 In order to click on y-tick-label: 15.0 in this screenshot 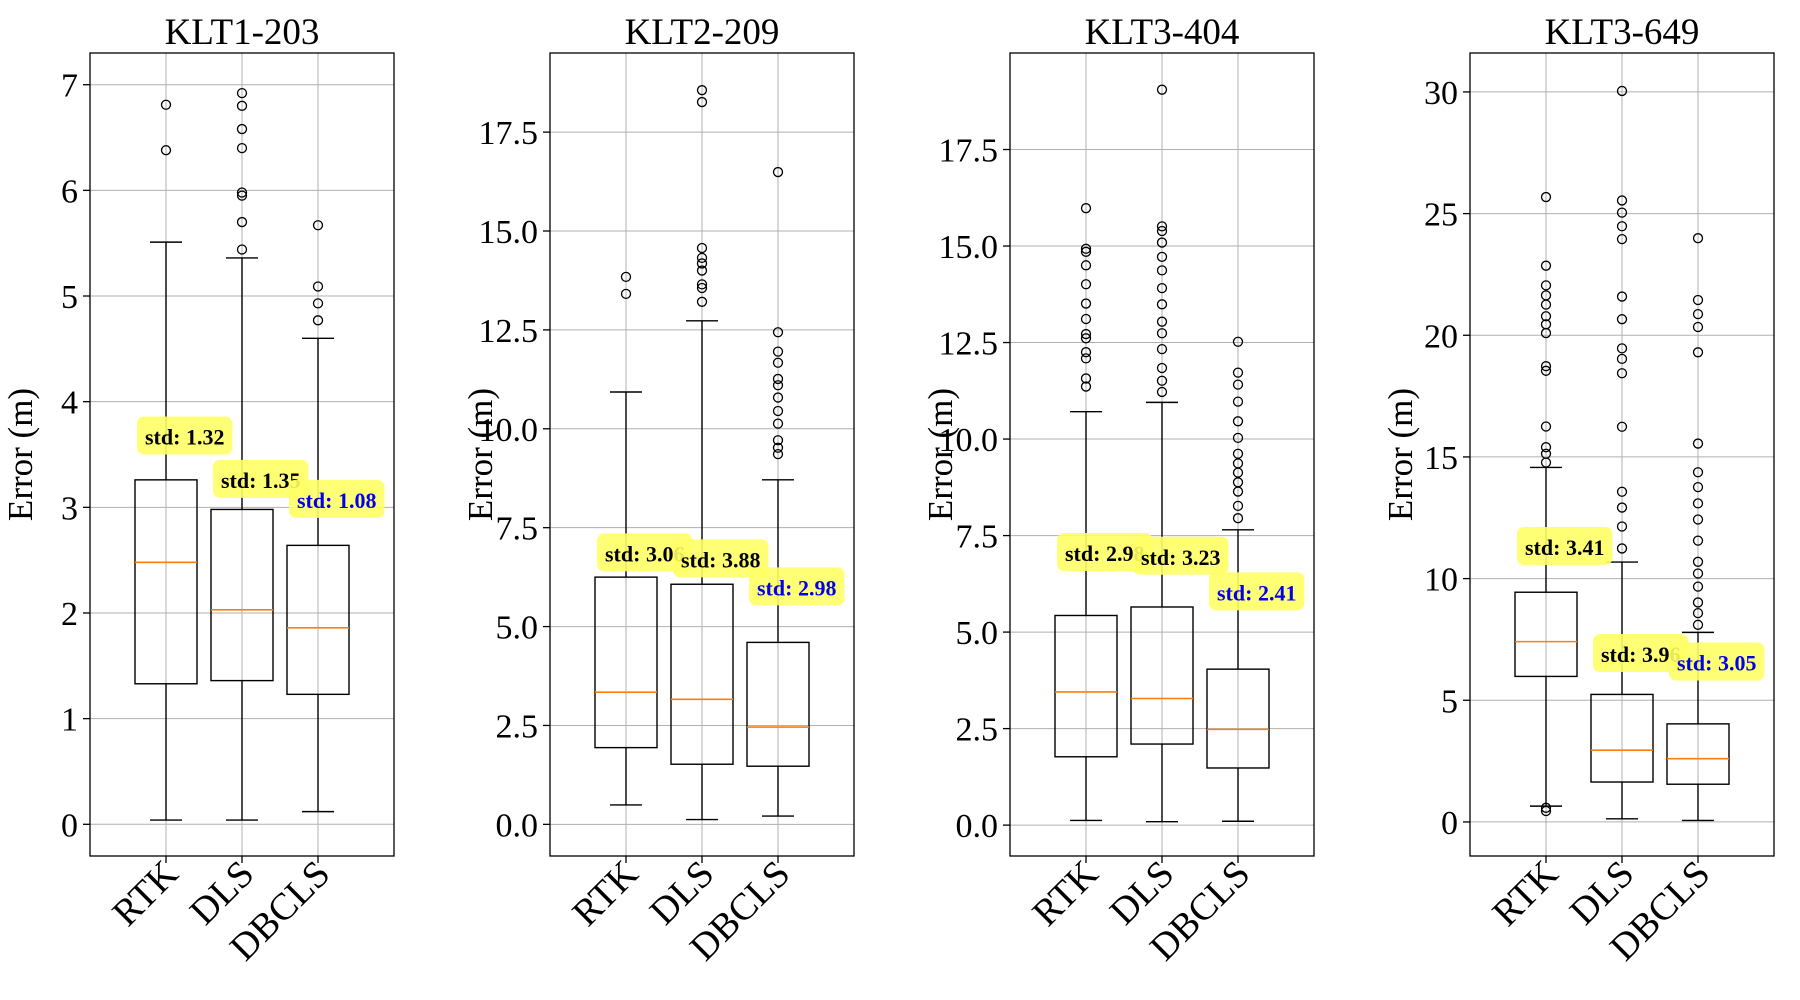, I will do `click(509, 232)`.